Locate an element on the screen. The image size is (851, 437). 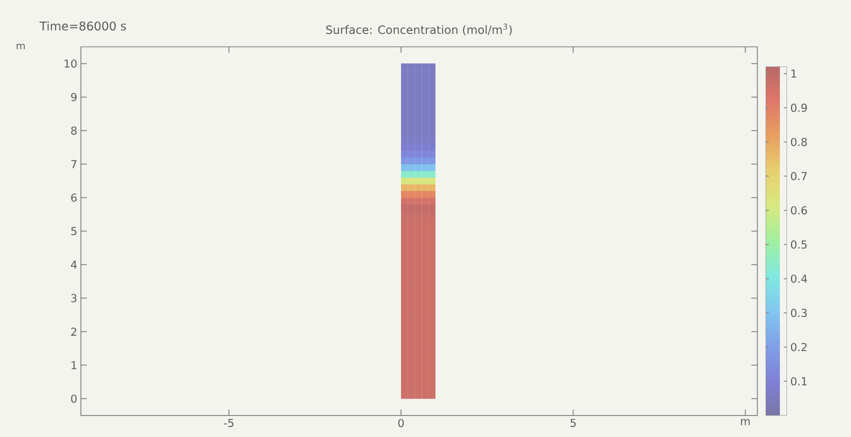
y-tick-label: 7 is located at coordinates (73, 164).